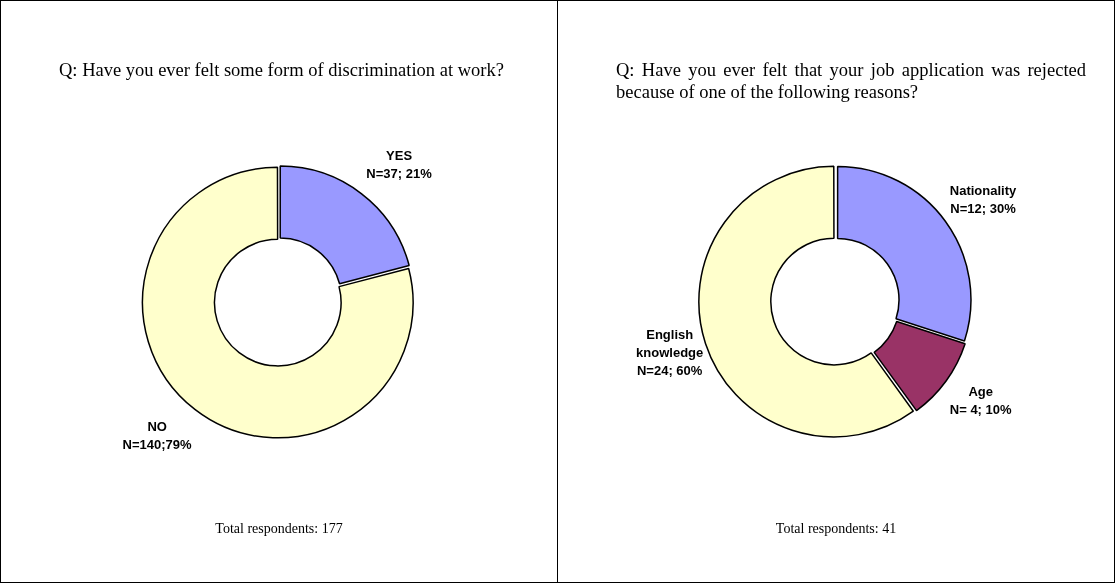  I want to click on data-label: N=37; 21%, so click(399, 173).